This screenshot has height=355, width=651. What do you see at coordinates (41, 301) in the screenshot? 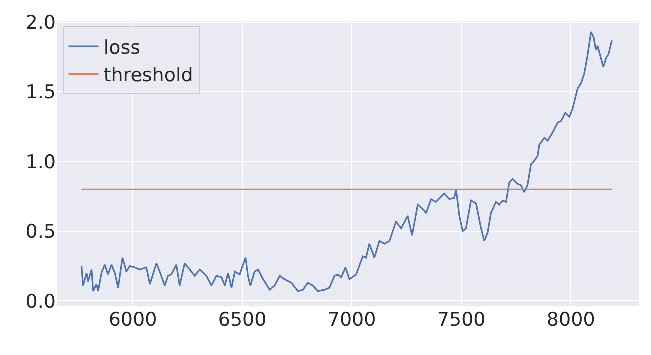
I see `y-tick-label: 0.0` at bounding box center [41, 301].